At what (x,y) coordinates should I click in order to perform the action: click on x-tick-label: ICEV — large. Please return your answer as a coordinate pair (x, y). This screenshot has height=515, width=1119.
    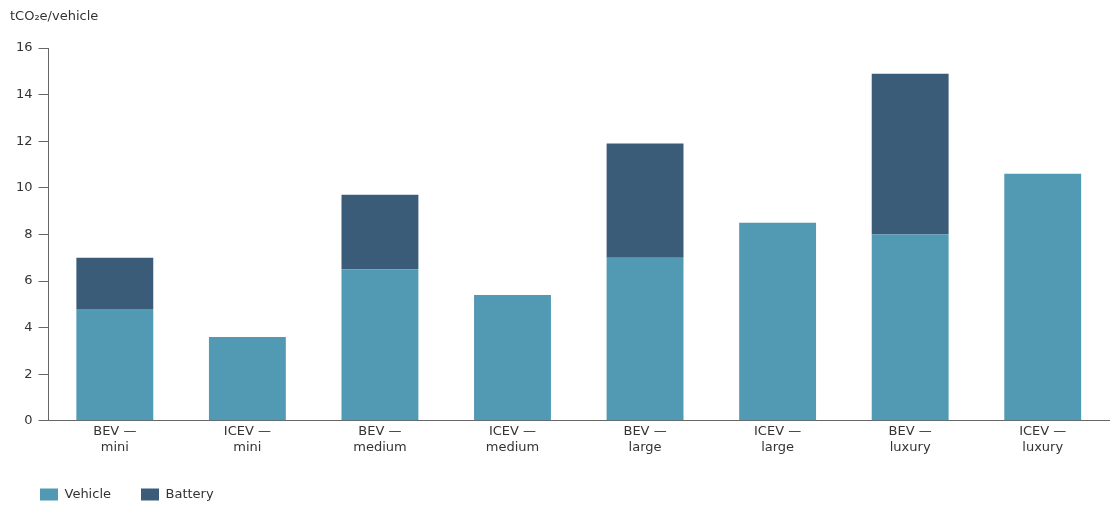
    Looking at the image, I should click on (778, 438).